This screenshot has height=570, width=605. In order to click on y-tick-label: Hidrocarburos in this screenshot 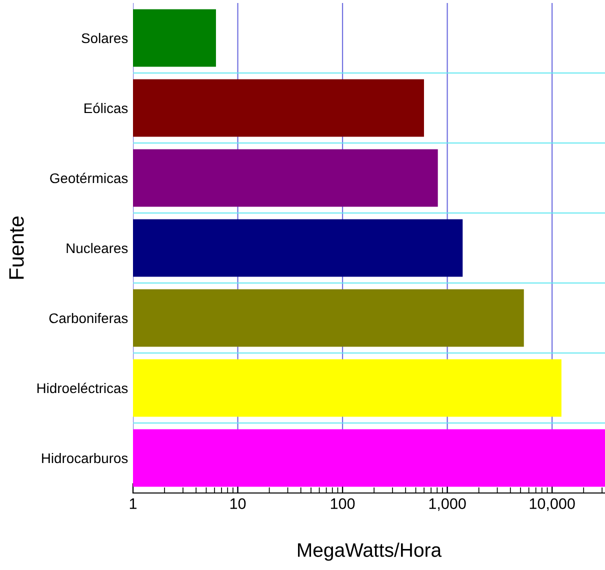, I will do `click(85, 458)`.